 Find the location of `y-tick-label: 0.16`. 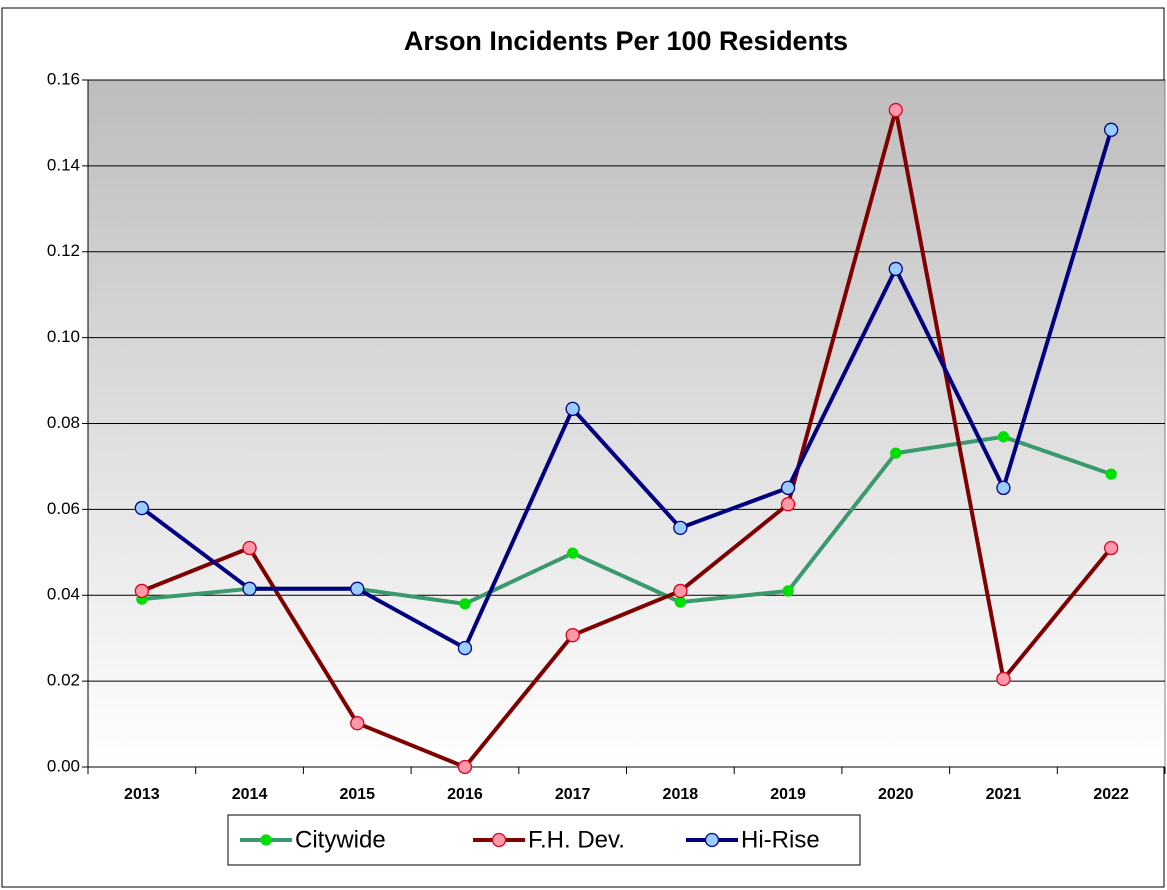

y-tick-label: 0.16 is located at coordinates (63, 78).